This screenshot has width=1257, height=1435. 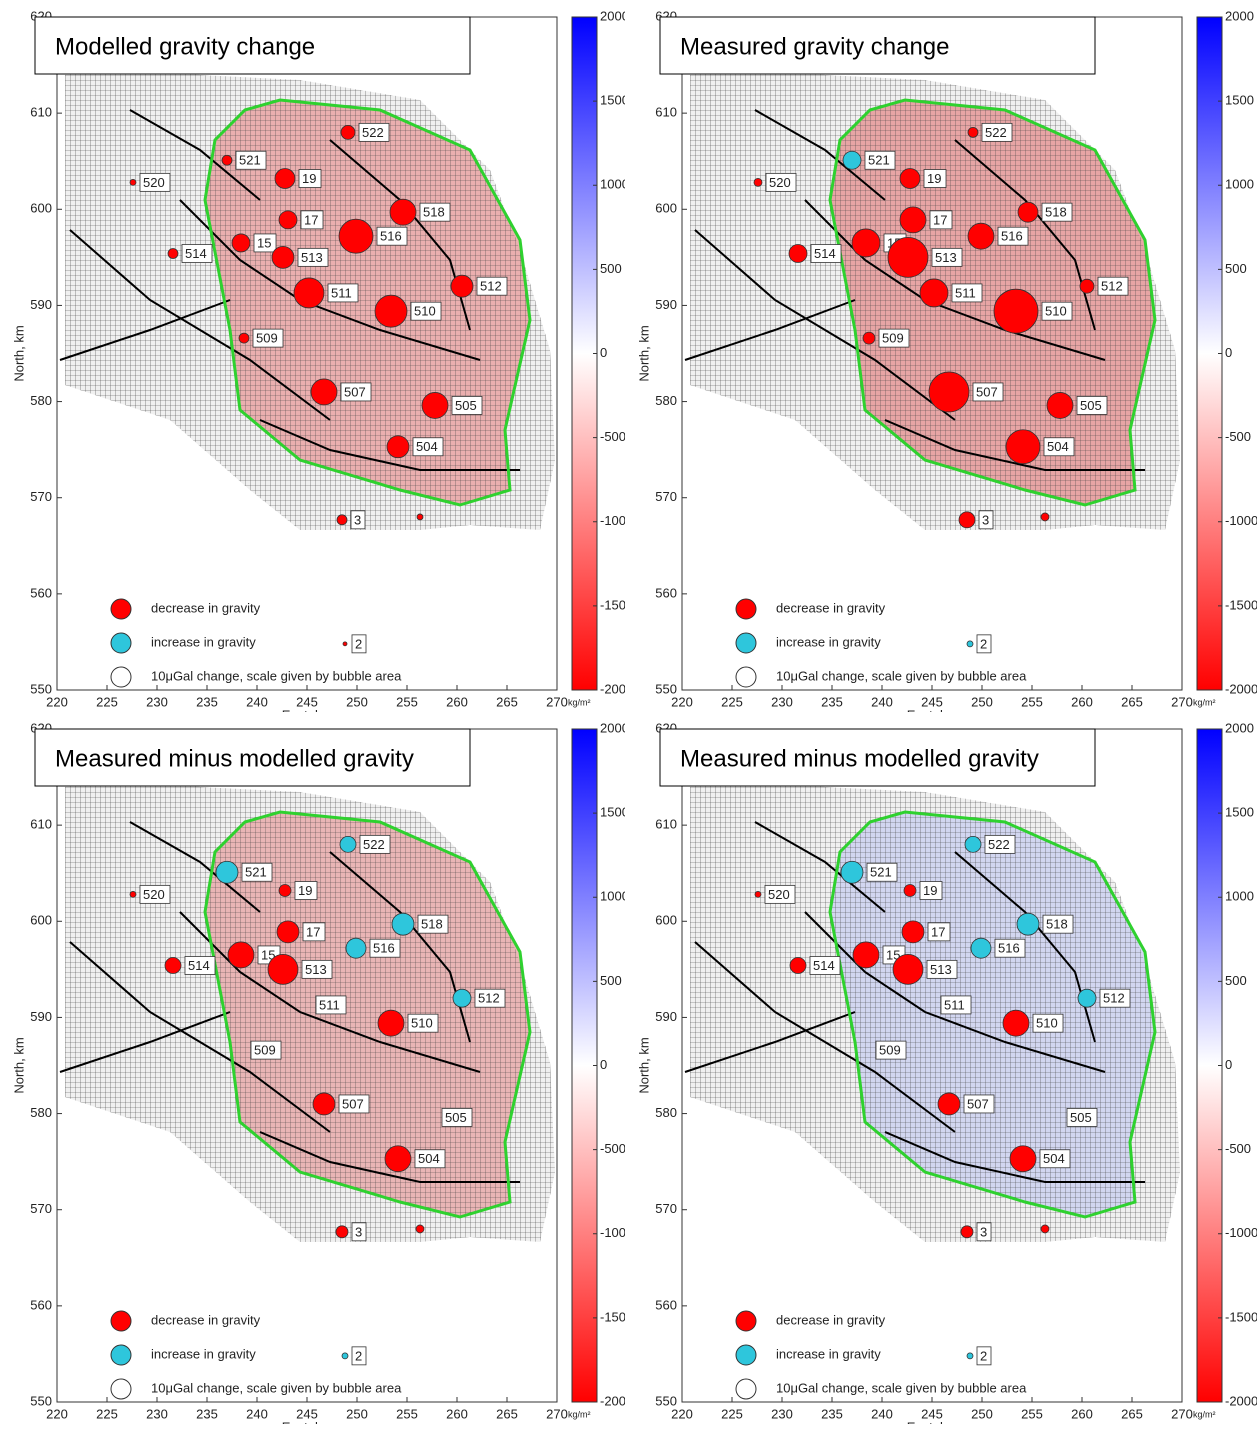 I want to click on chart-title: Measured gravity change, so click(x=814, y=46).